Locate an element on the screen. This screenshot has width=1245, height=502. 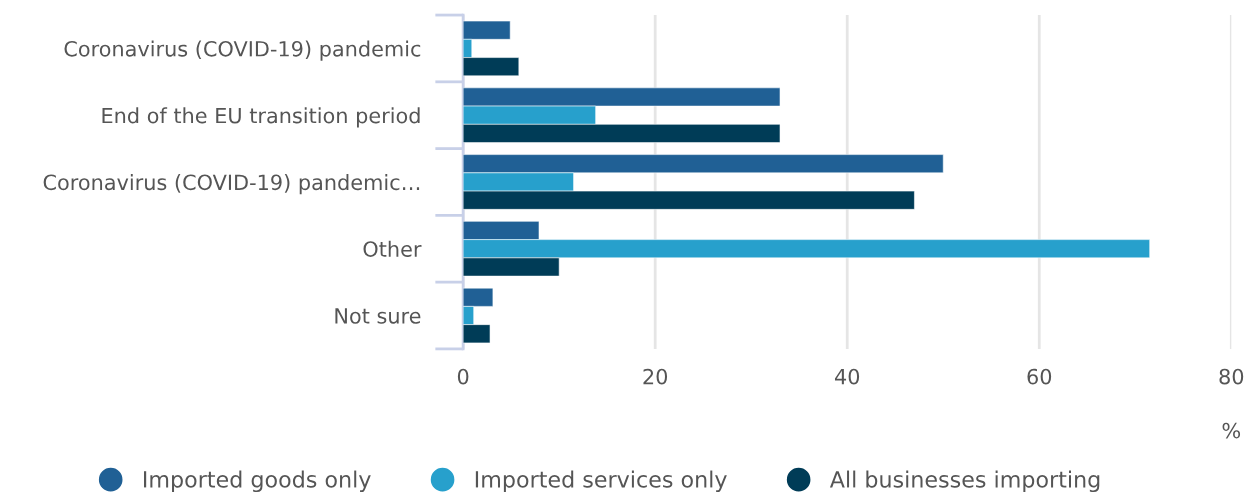
x-tick-label: 60 is located at coordinates (1039, 376).